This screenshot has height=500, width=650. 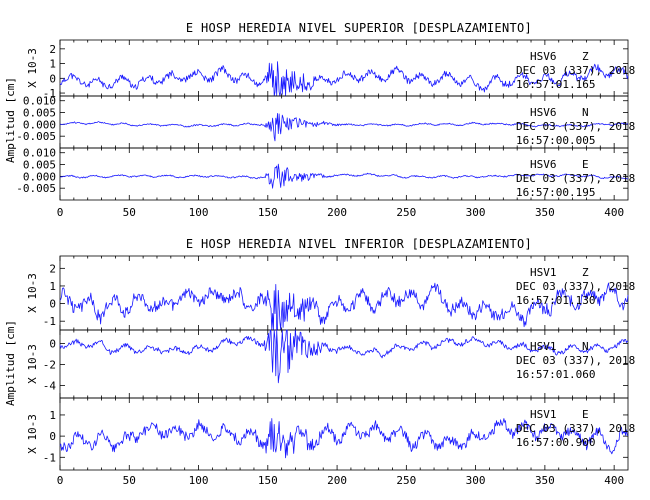 What do you see at coordinates (50, 385) in the screenshot?
I see `y-tick-label: -4` at bounding box center [50, 385].